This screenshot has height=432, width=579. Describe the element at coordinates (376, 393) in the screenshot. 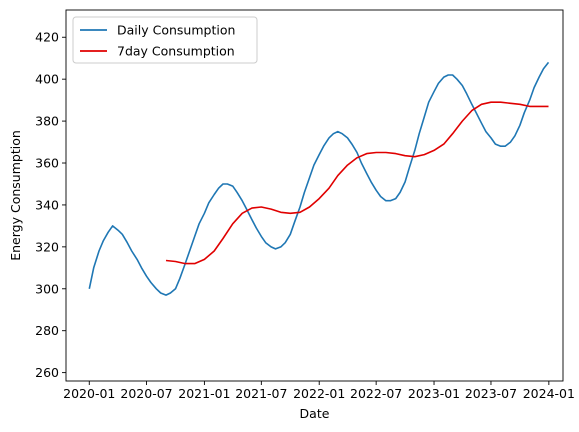

I see `x-tick-label-5: 2022-07` at that location.